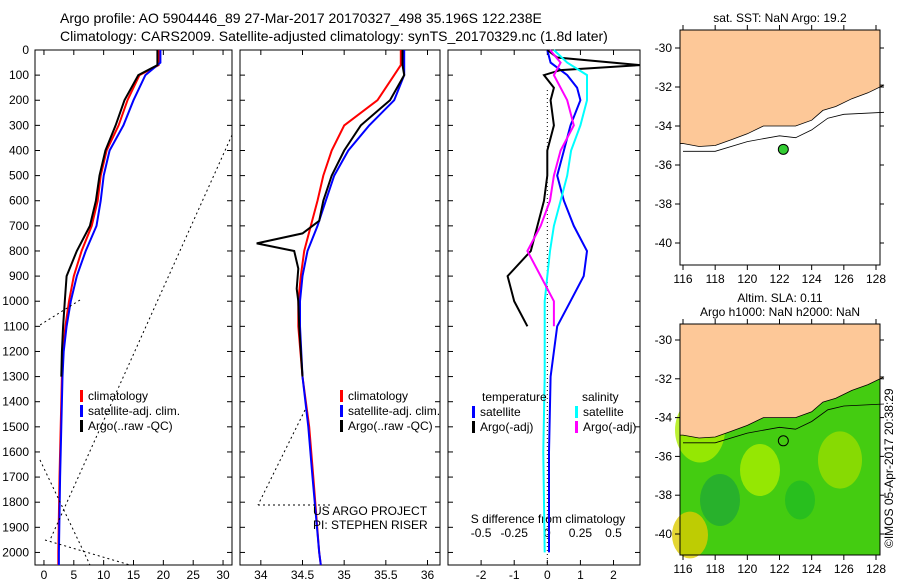 This screenshot has width=900, height=580. What do you see at coordinates (15, 351) in the screenshot?
I see `y-tick-label: 1200` at bounding box center [15, 351].